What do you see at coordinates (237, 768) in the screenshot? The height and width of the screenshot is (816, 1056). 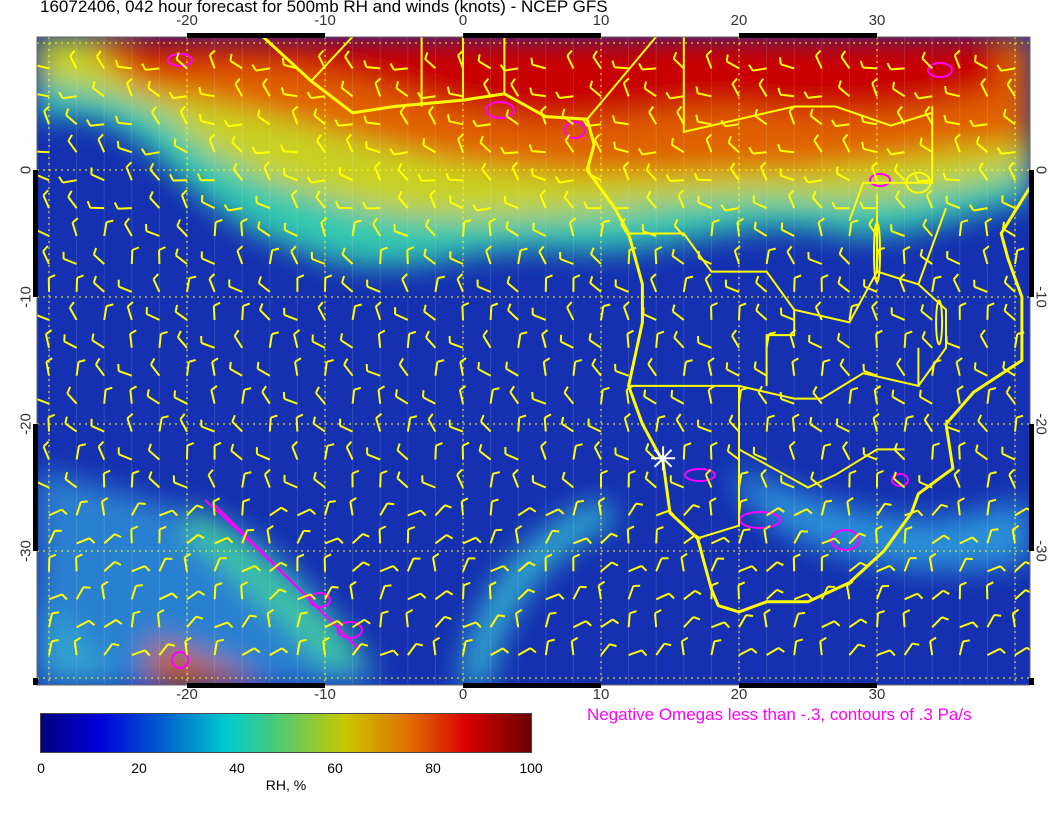 I see `colorbar-tick: 40` at bounding box center [237, 768].